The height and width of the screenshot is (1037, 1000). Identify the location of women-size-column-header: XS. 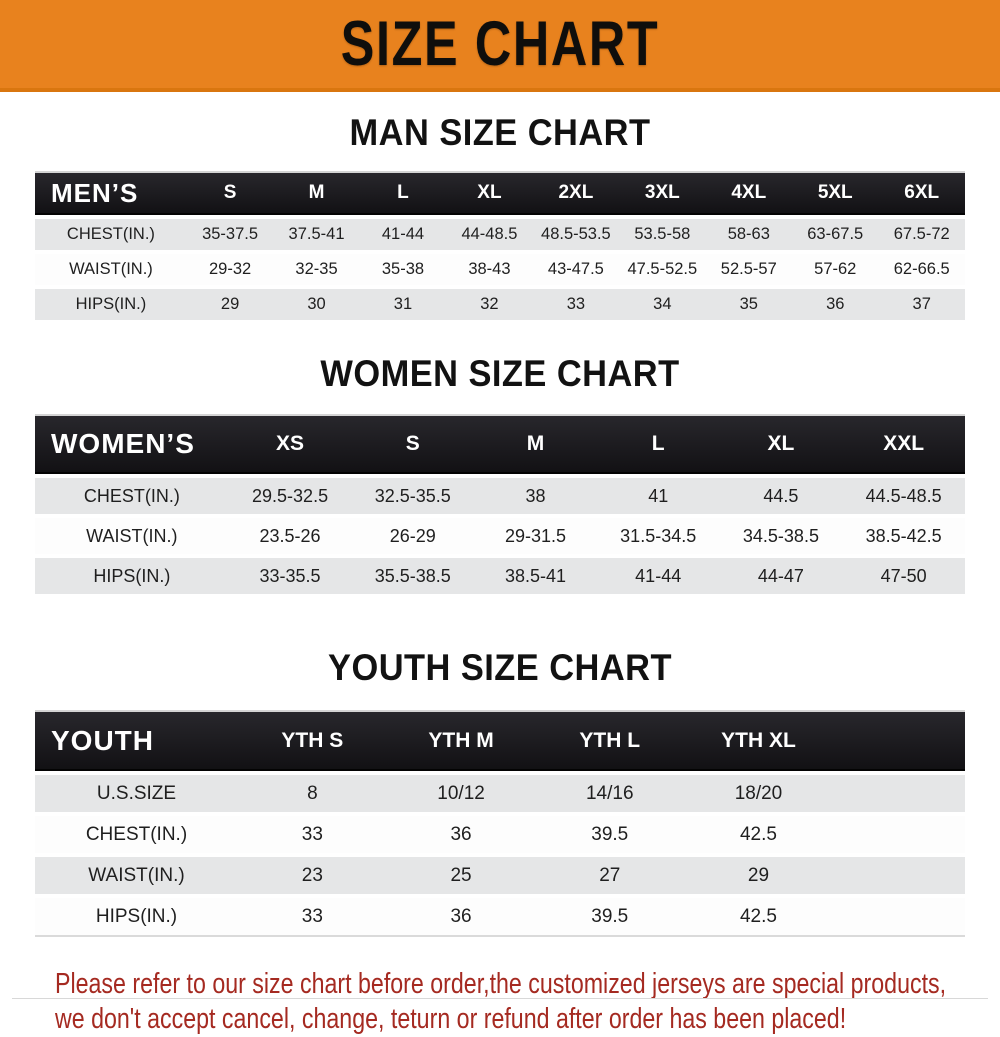
(290, 444).